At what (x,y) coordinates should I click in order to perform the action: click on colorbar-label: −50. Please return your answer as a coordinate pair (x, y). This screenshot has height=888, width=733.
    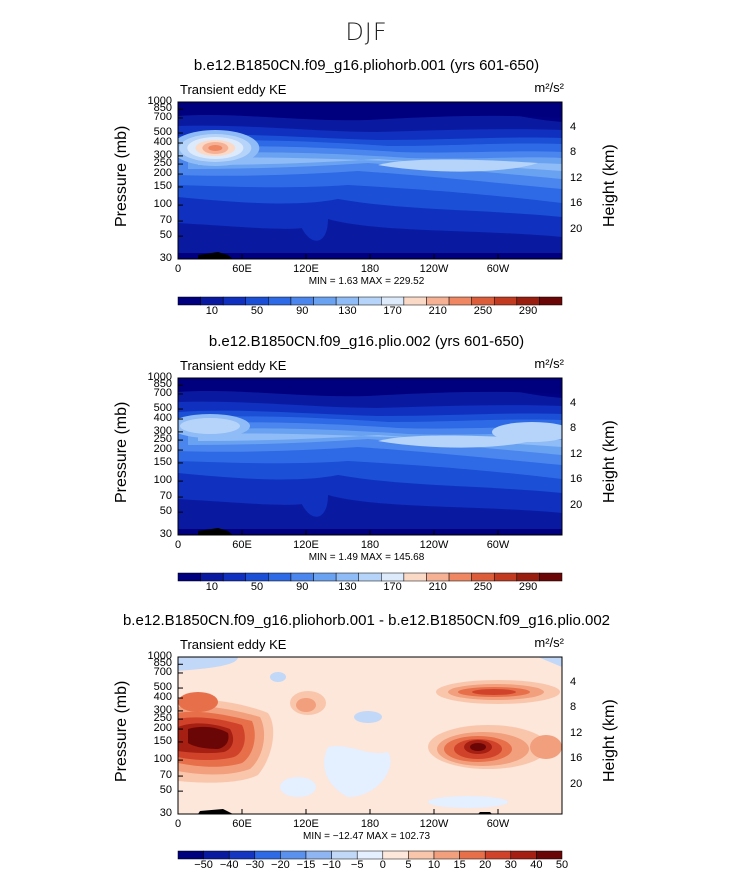
    Looking at the image, I should click on (203, 865).